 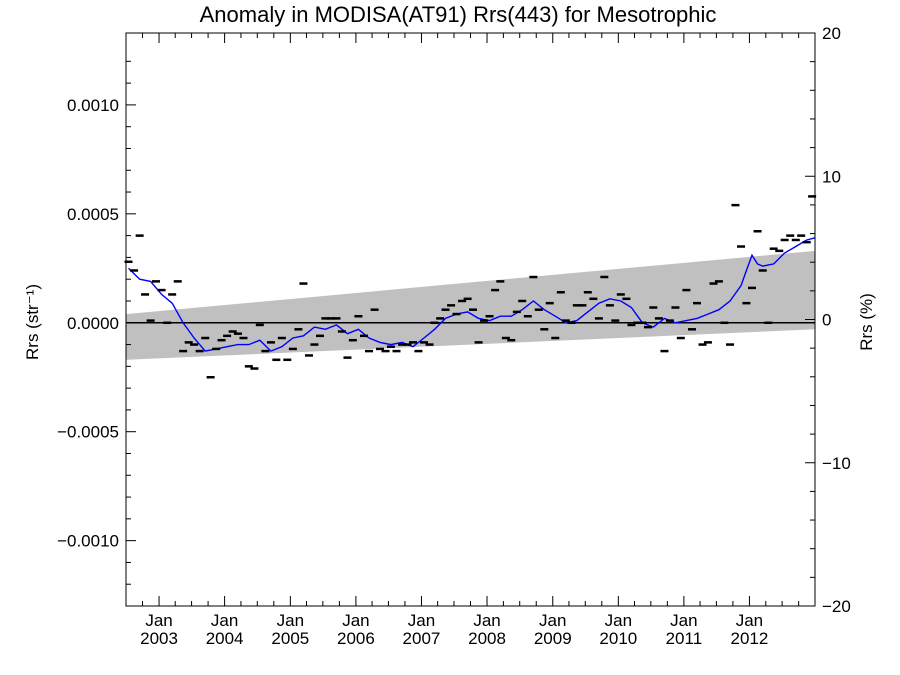 I want to click on y-left-tick-label: 0.0010, so click(x=93, y=105).